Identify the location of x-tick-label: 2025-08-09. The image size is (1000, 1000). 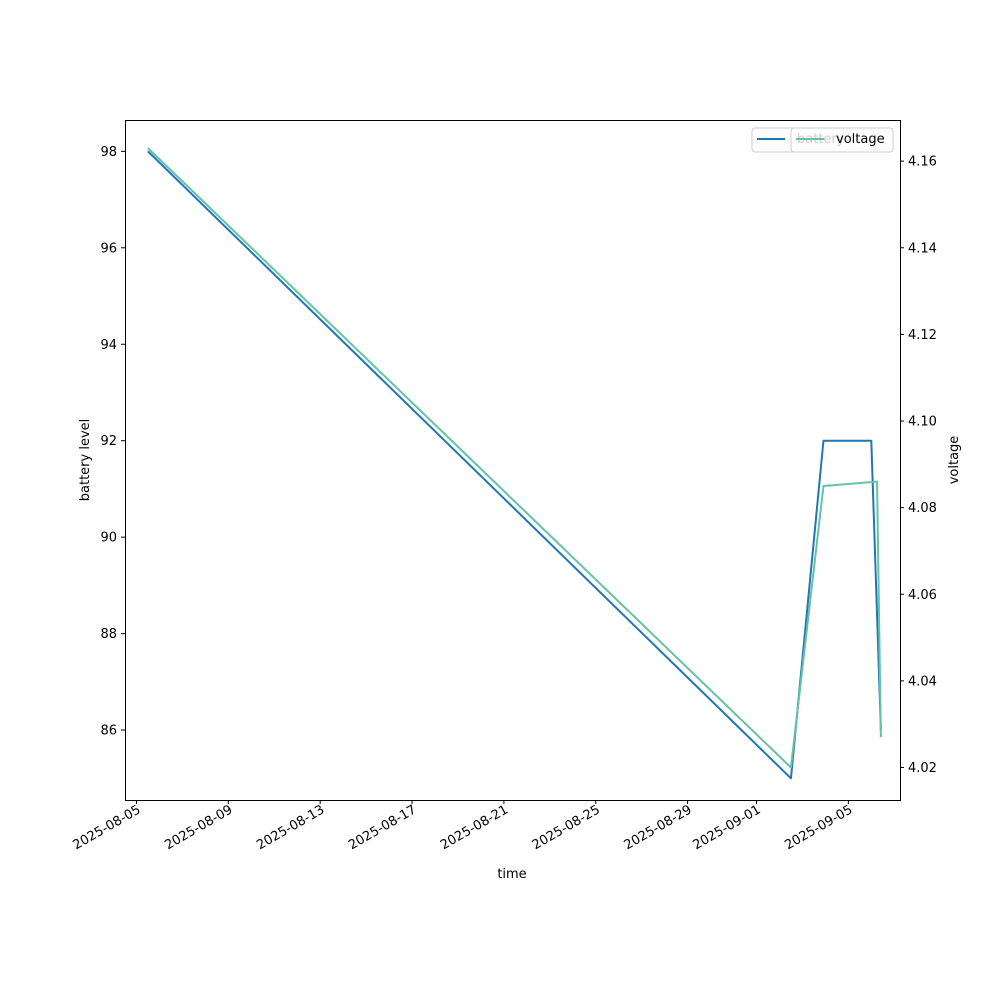
(198, 827).